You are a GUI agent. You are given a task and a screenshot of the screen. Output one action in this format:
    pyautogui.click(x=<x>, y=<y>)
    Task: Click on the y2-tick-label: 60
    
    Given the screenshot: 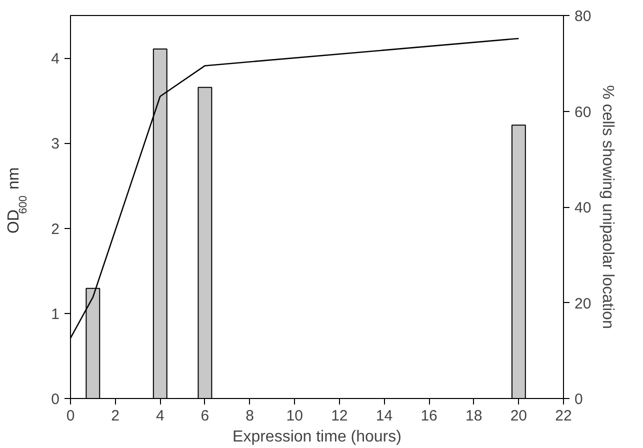 What is the action you would take?
    pyautogui.click(x=583, y=112)
    